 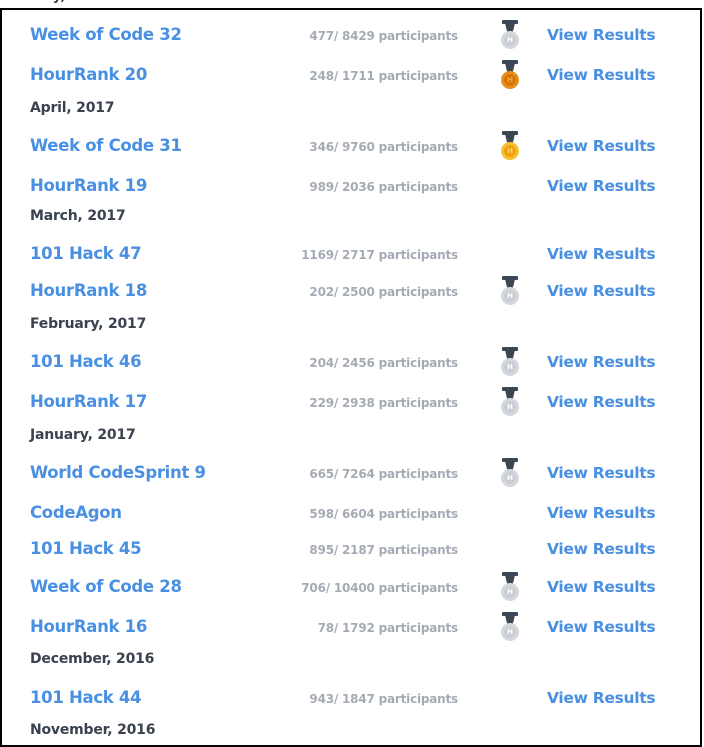 What do you see at coordinates (379, 255) in the screenshot?
I see `participants-count: 1169/ 2717 participants` at bounding box center [379, 255].